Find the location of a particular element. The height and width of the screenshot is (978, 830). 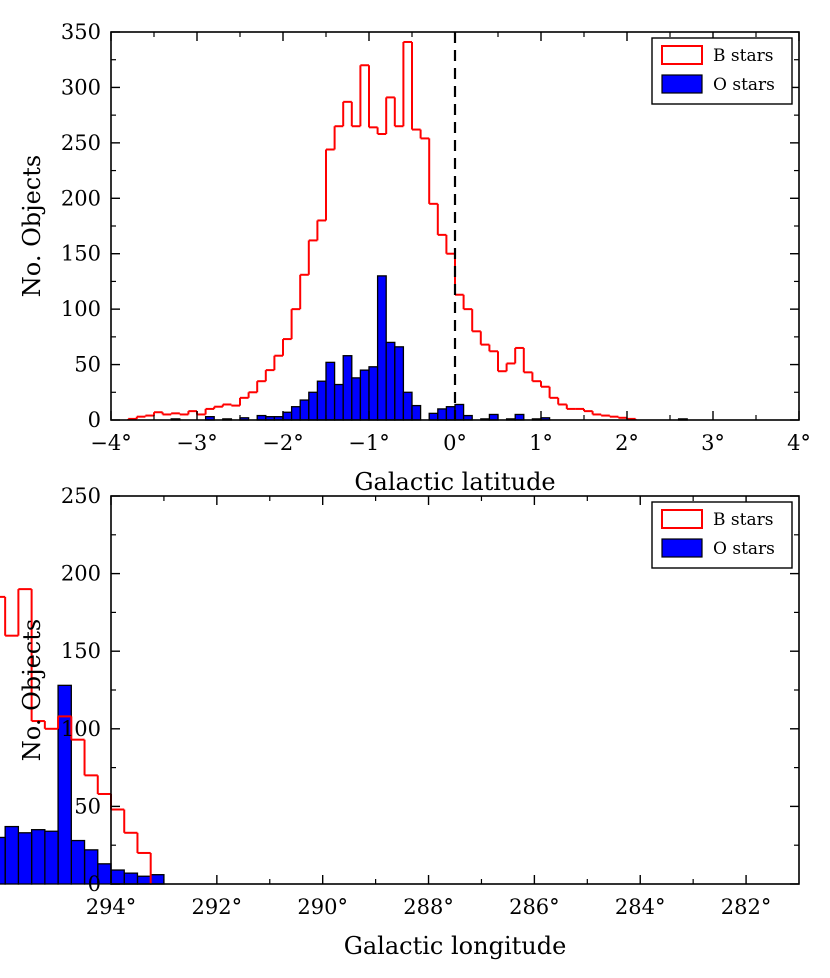

longitude-y-tick-label: 250 is located at coordinates (81, 496).